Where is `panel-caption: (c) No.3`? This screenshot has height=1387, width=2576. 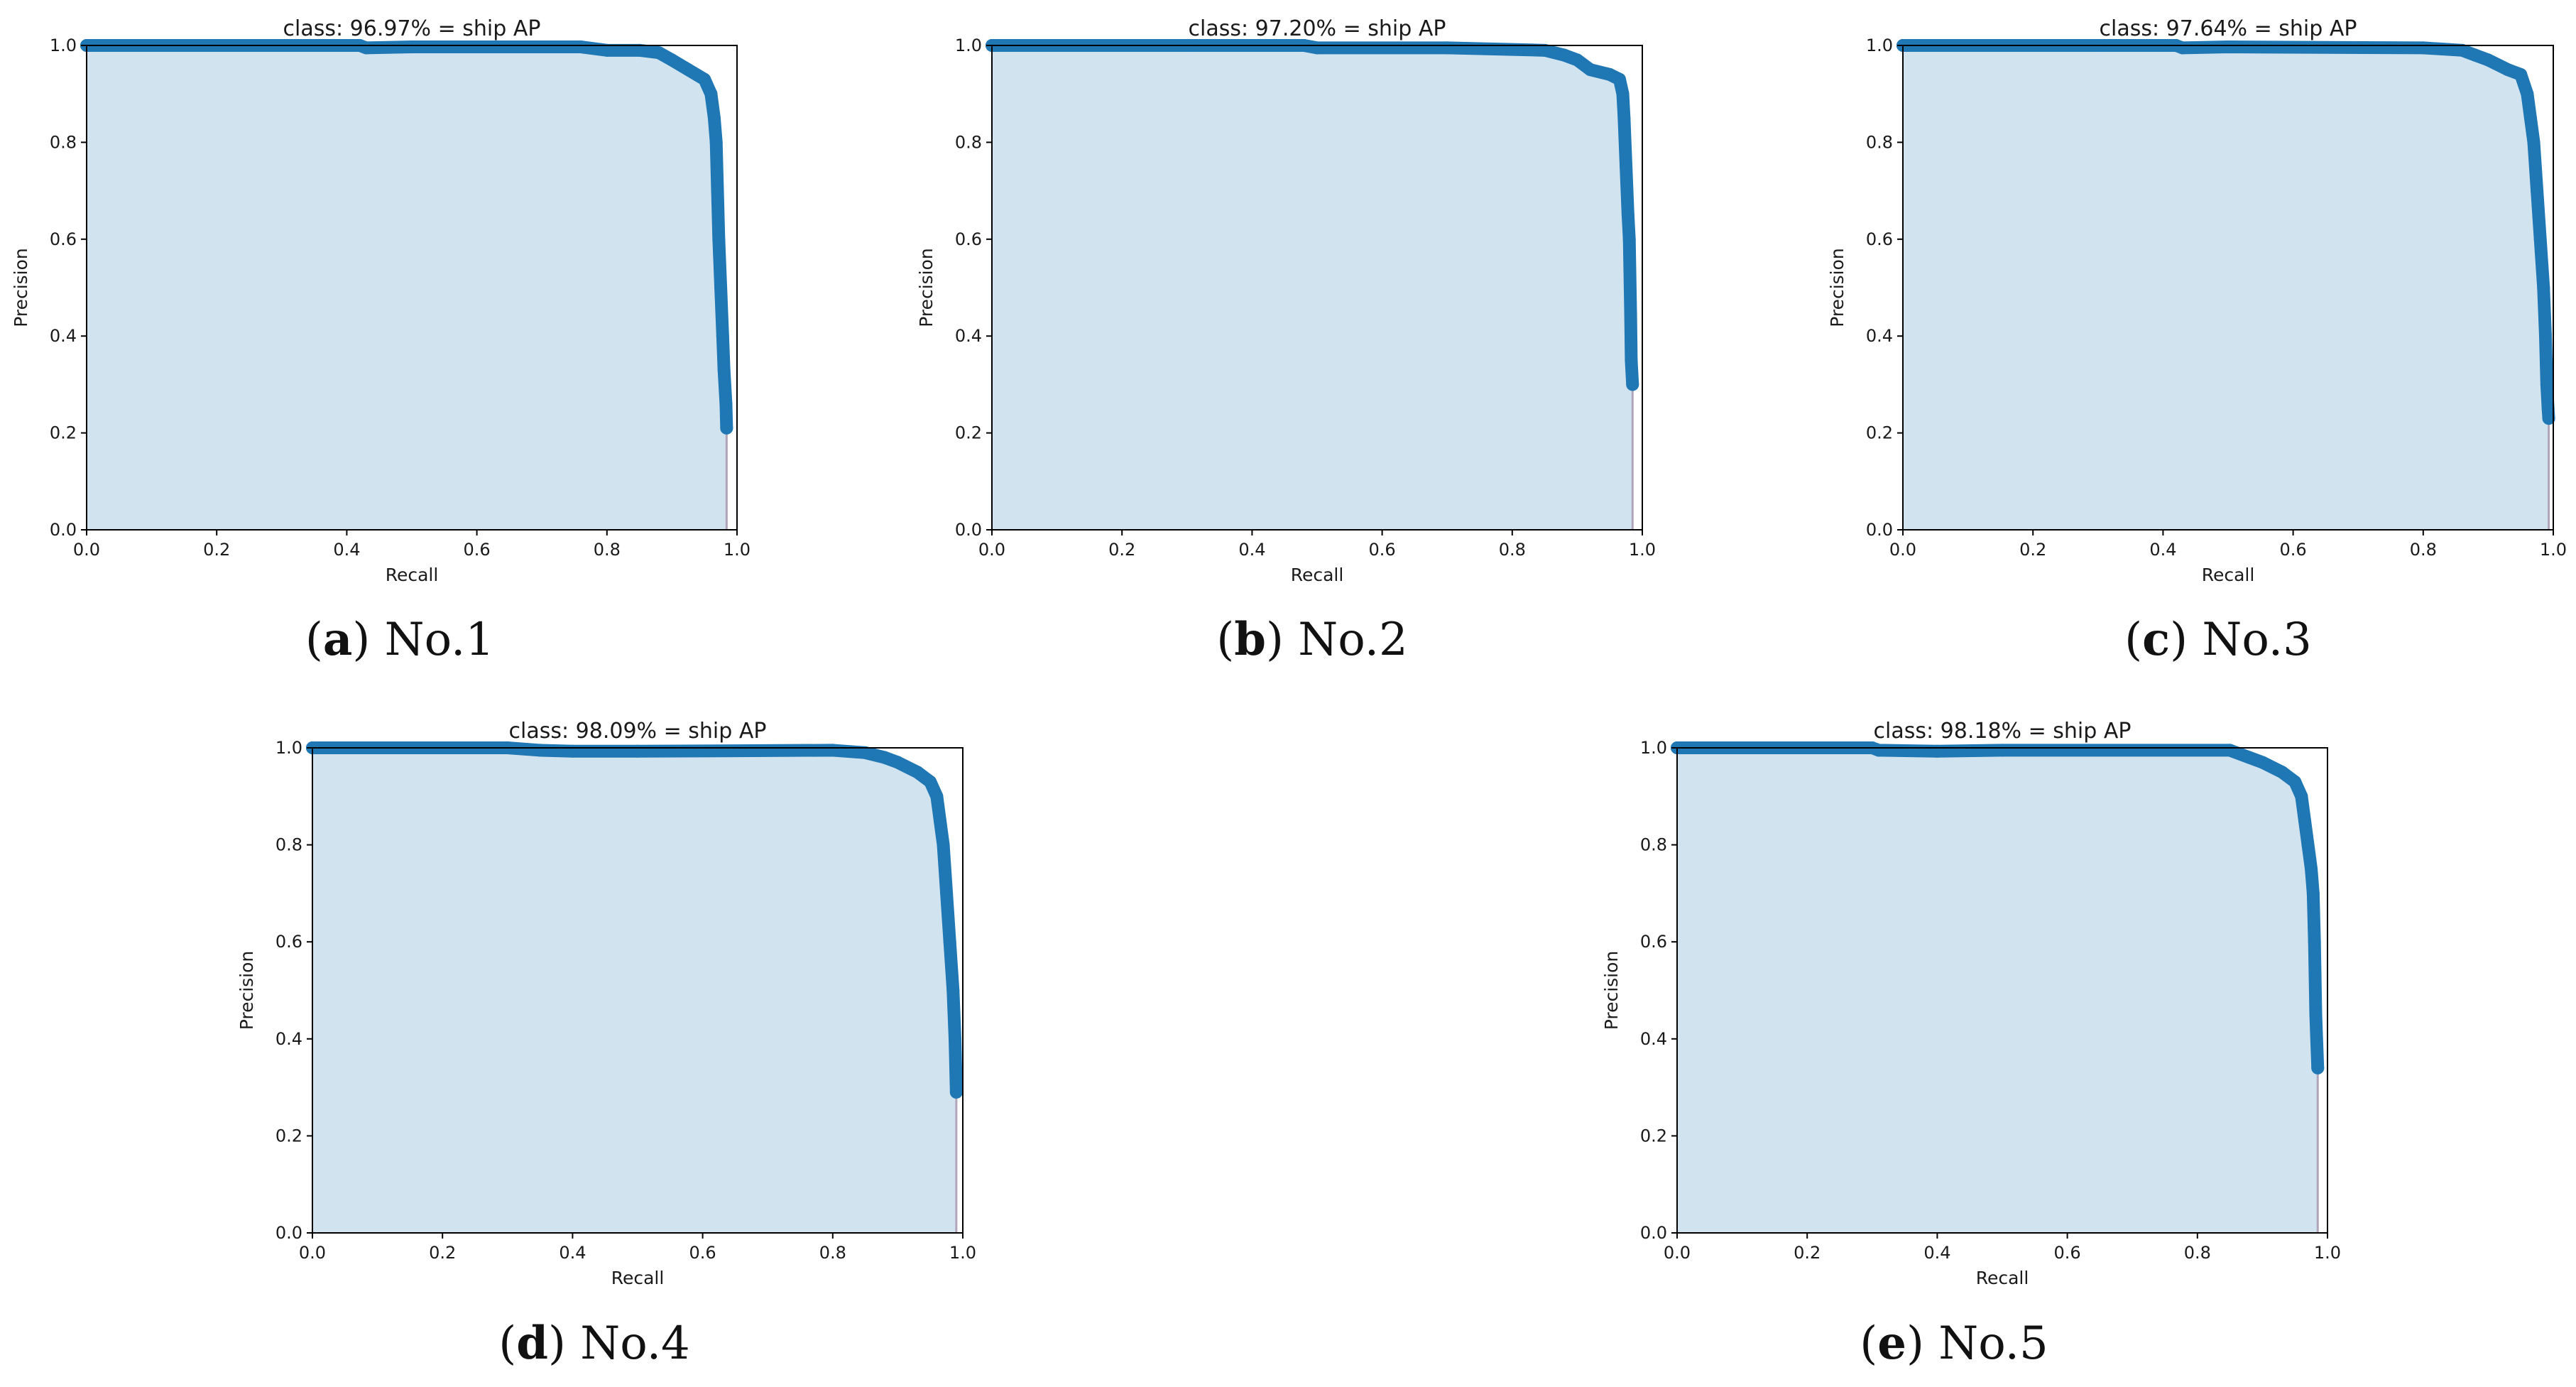 panel-caption: (c) No.3 is located at coordinates (2218, 640).